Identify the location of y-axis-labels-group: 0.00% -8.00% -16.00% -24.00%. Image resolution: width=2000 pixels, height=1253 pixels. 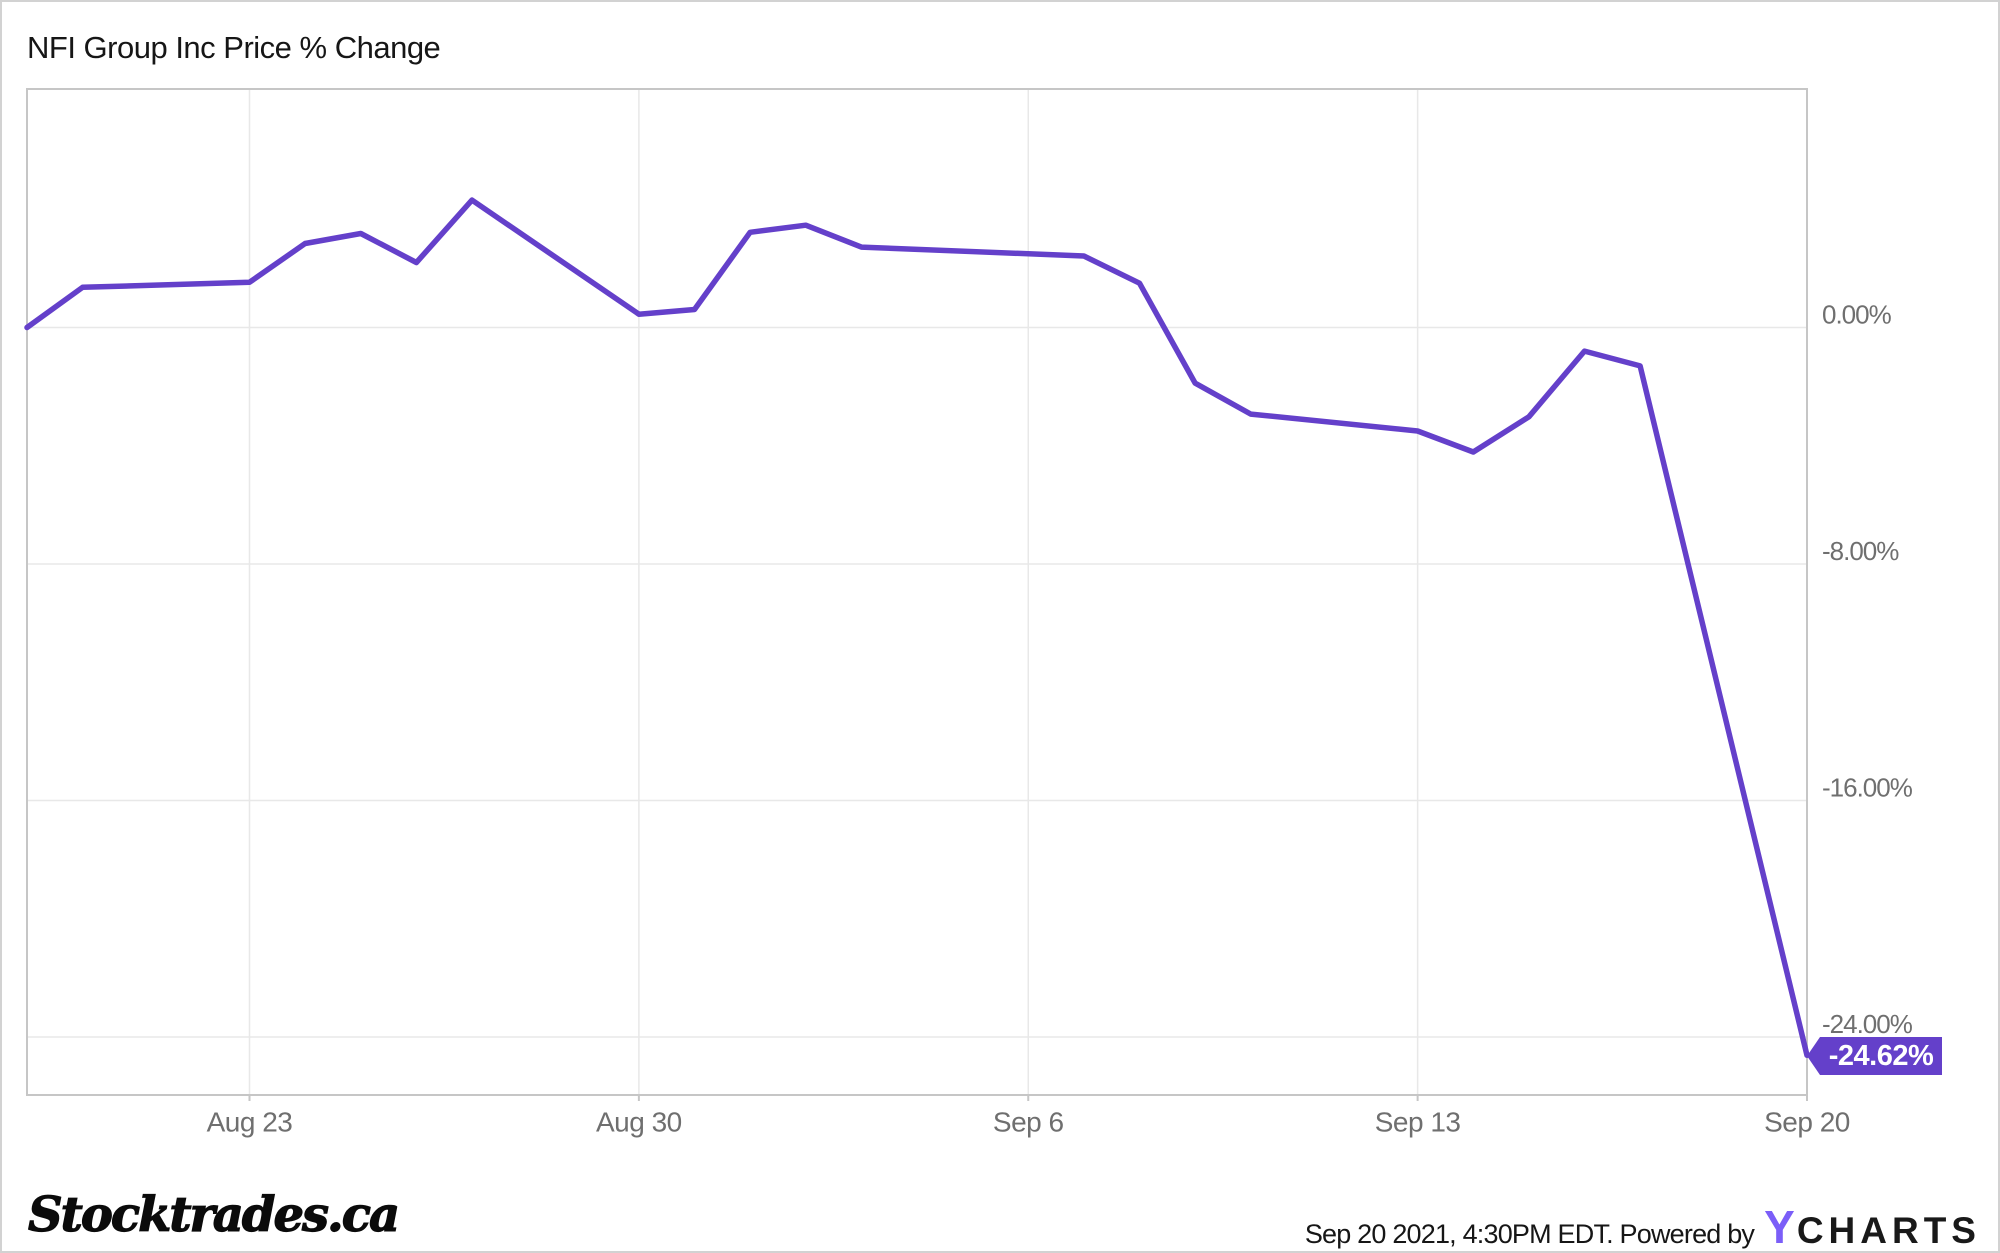
(1868, 670).